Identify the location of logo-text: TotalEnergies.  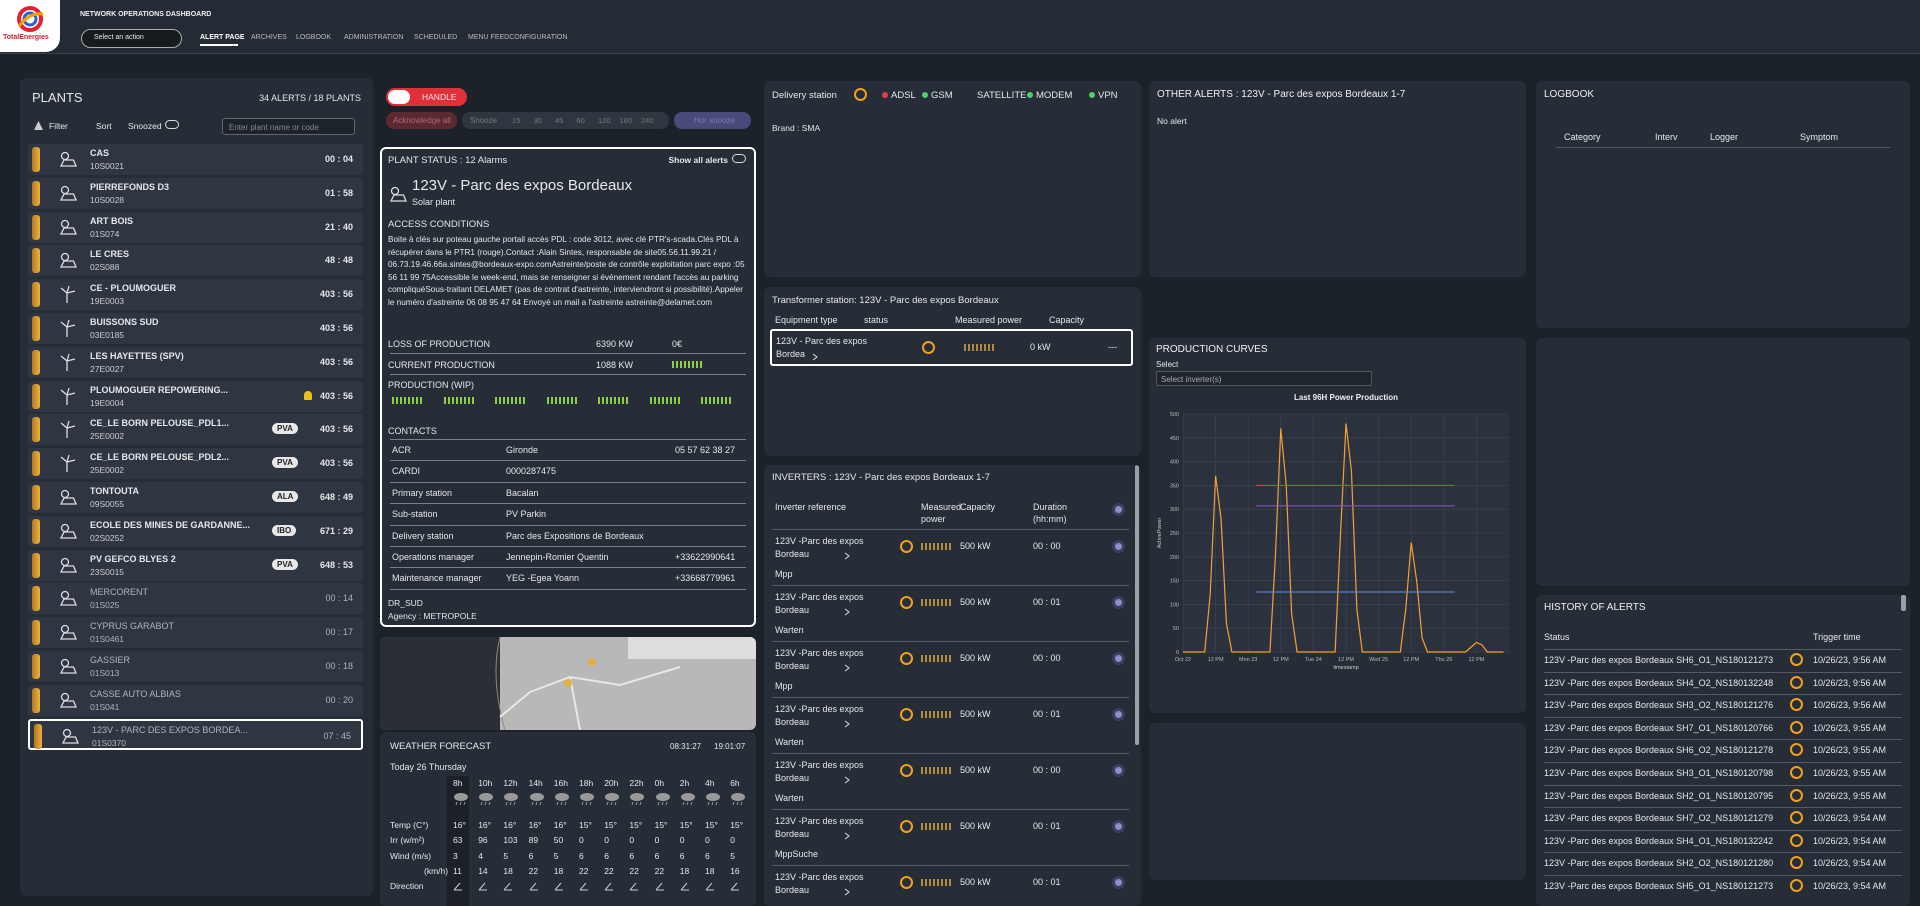
(26, 37).